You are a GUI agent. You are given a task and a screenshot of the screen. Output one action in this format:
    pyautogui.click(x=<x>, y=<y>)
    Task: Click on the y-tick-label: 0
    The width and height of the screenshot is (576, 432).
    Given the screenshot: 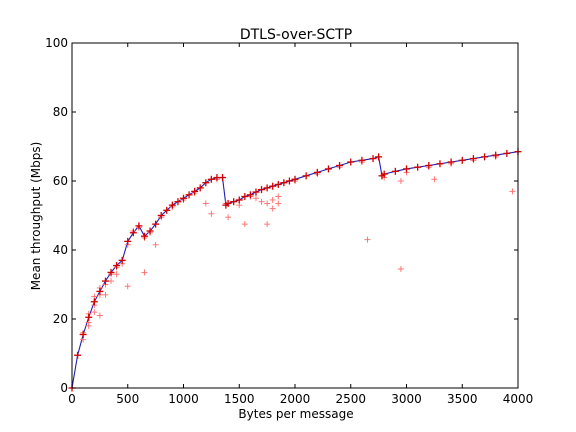 What is the action you would take?
    pyautogui.click(x=64, y=388)
    